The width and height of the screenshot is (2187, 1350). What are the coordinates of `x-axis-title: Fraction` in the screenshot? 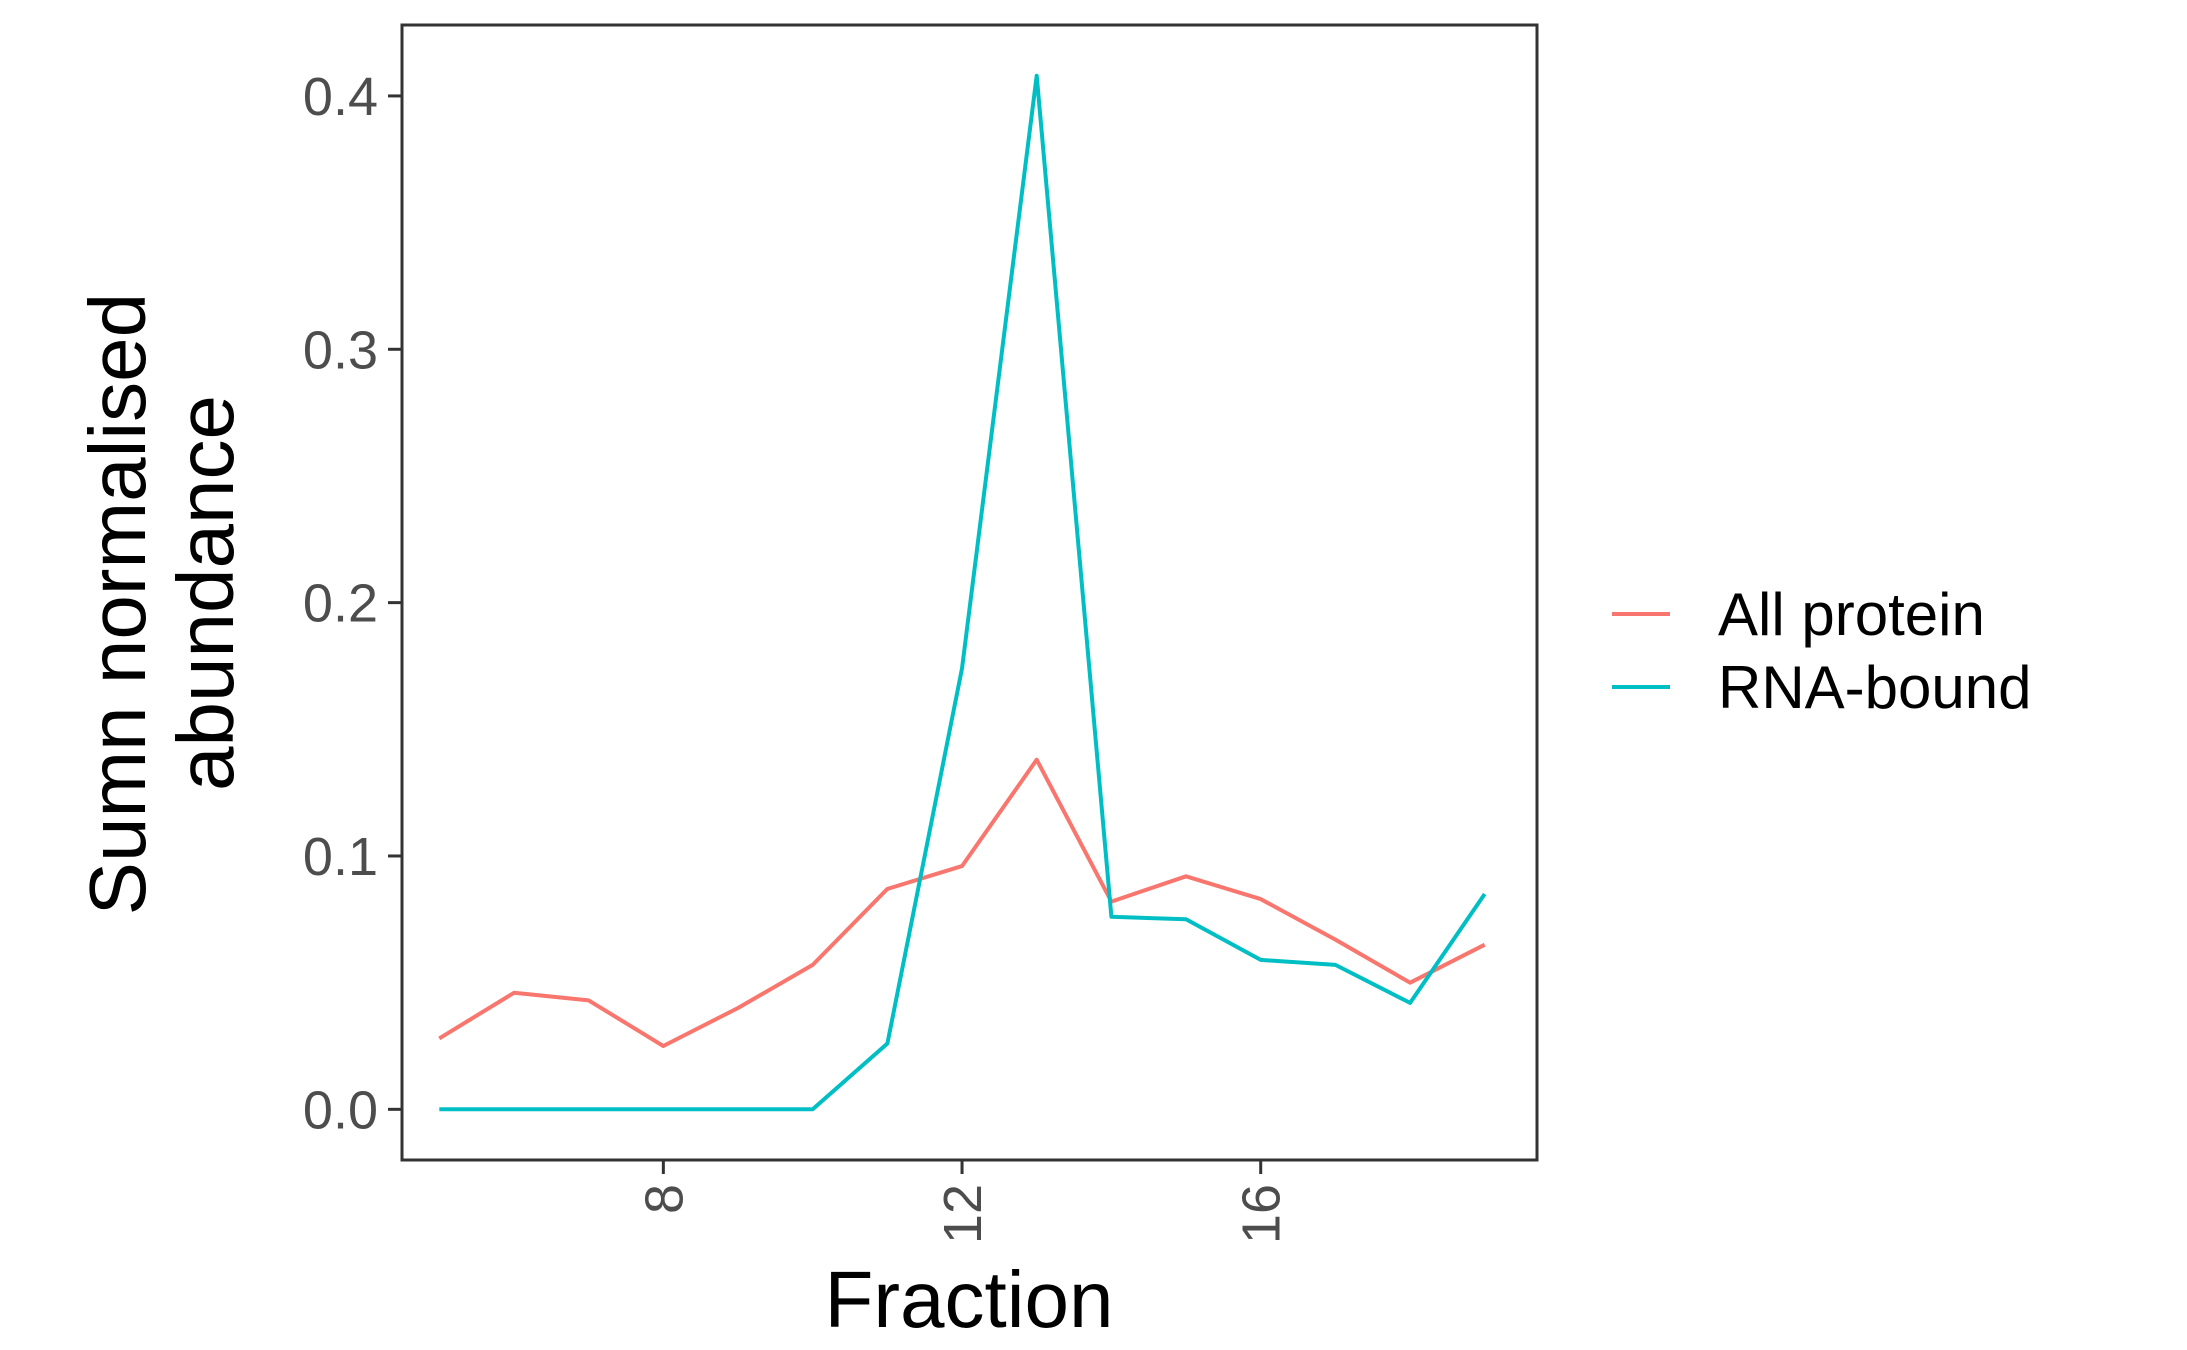 It's located at (969, 1299).